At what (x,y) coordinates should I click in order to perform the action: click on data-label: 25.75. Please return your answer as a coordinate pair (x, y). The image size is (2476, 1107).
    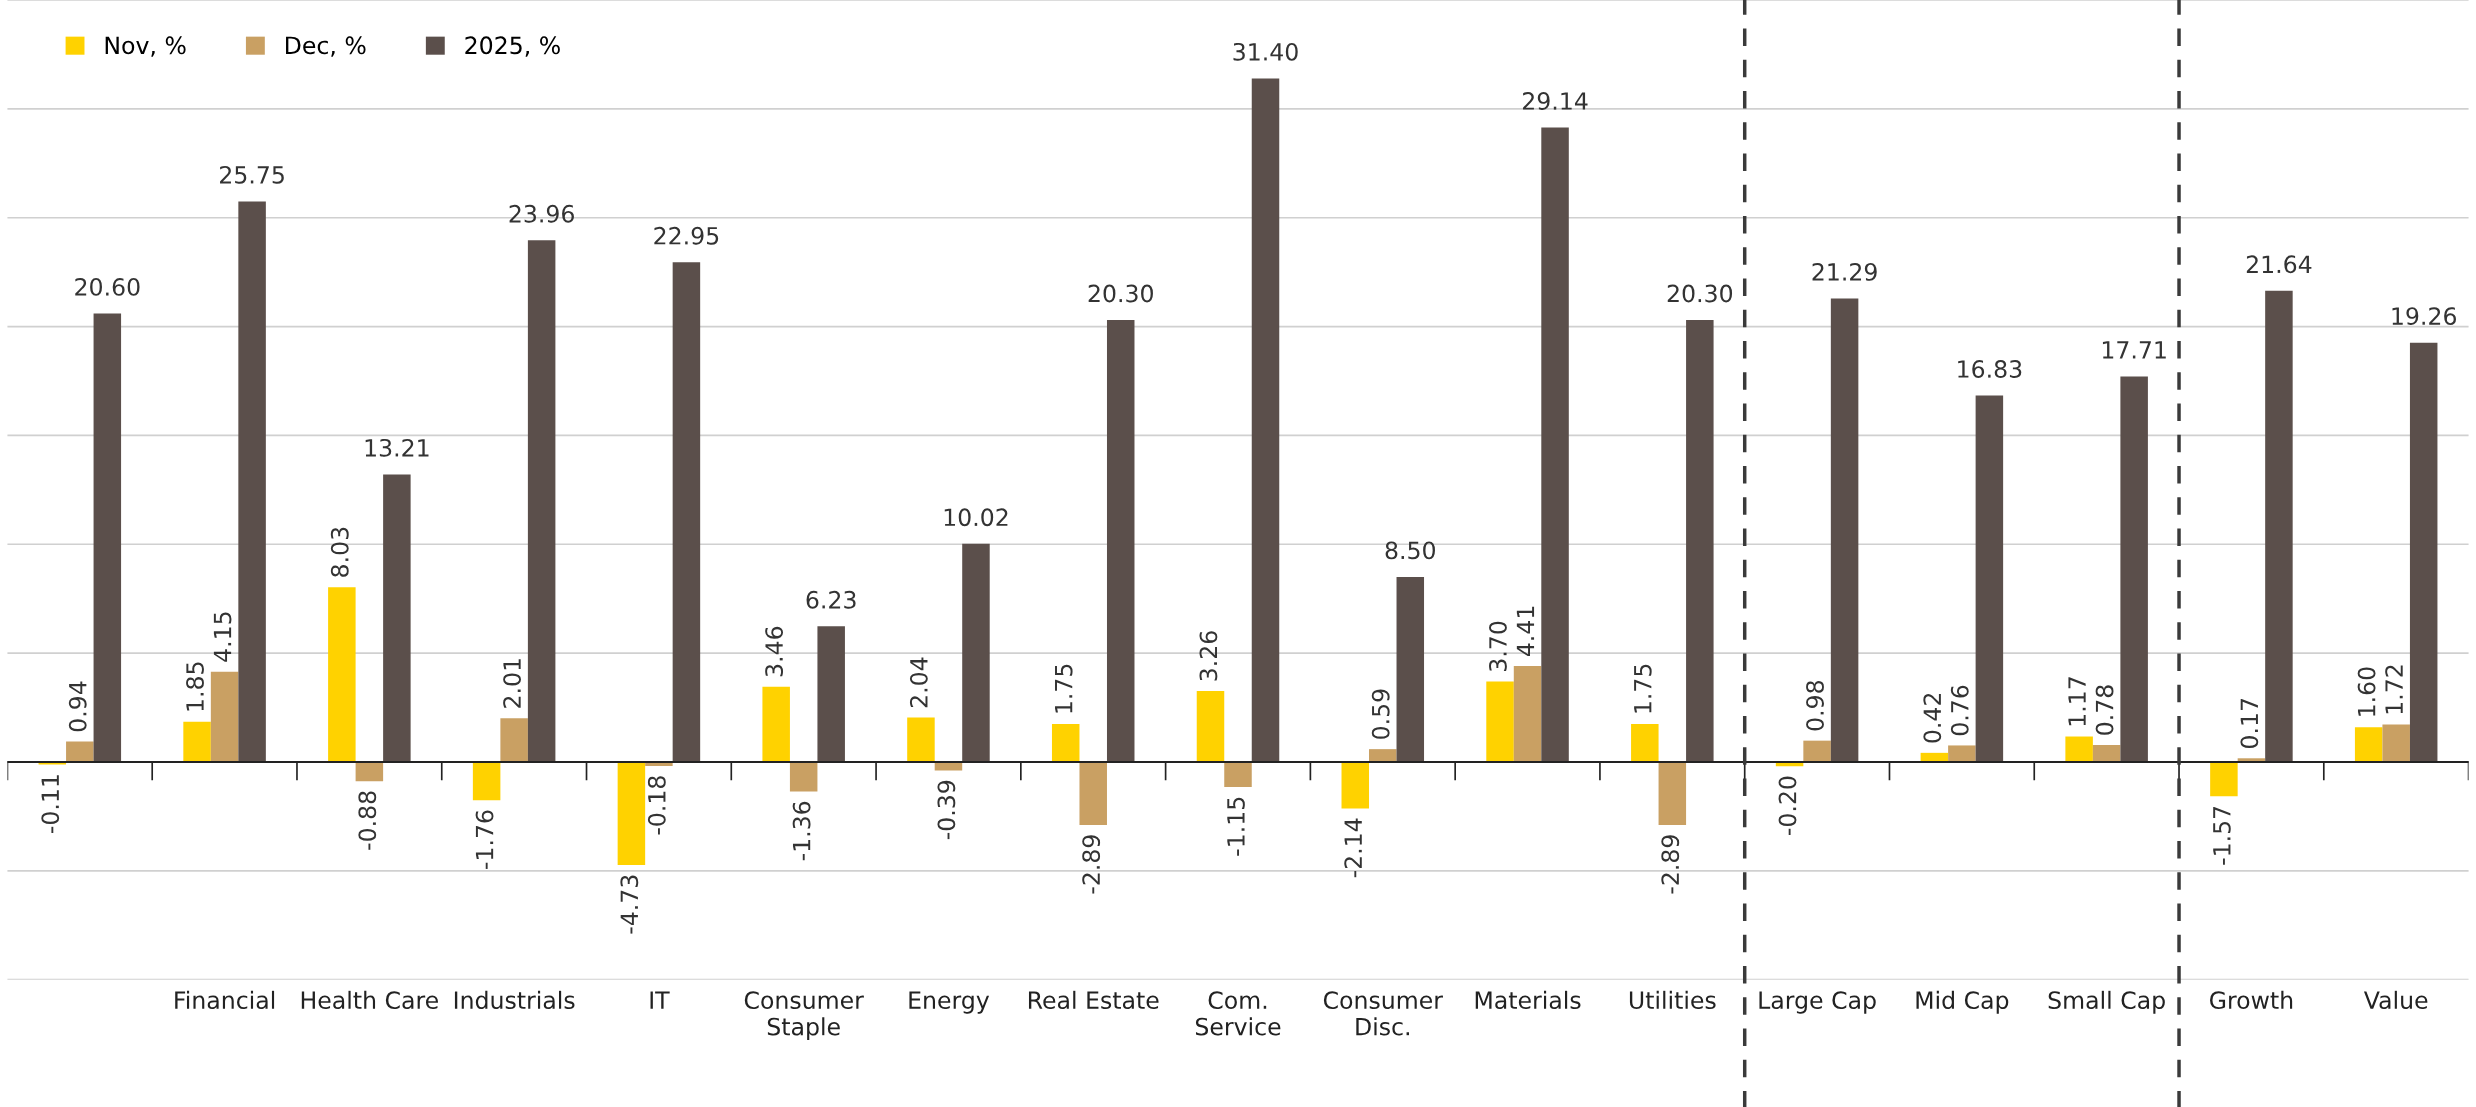
    Looking at the image, I should click on (252, 174).